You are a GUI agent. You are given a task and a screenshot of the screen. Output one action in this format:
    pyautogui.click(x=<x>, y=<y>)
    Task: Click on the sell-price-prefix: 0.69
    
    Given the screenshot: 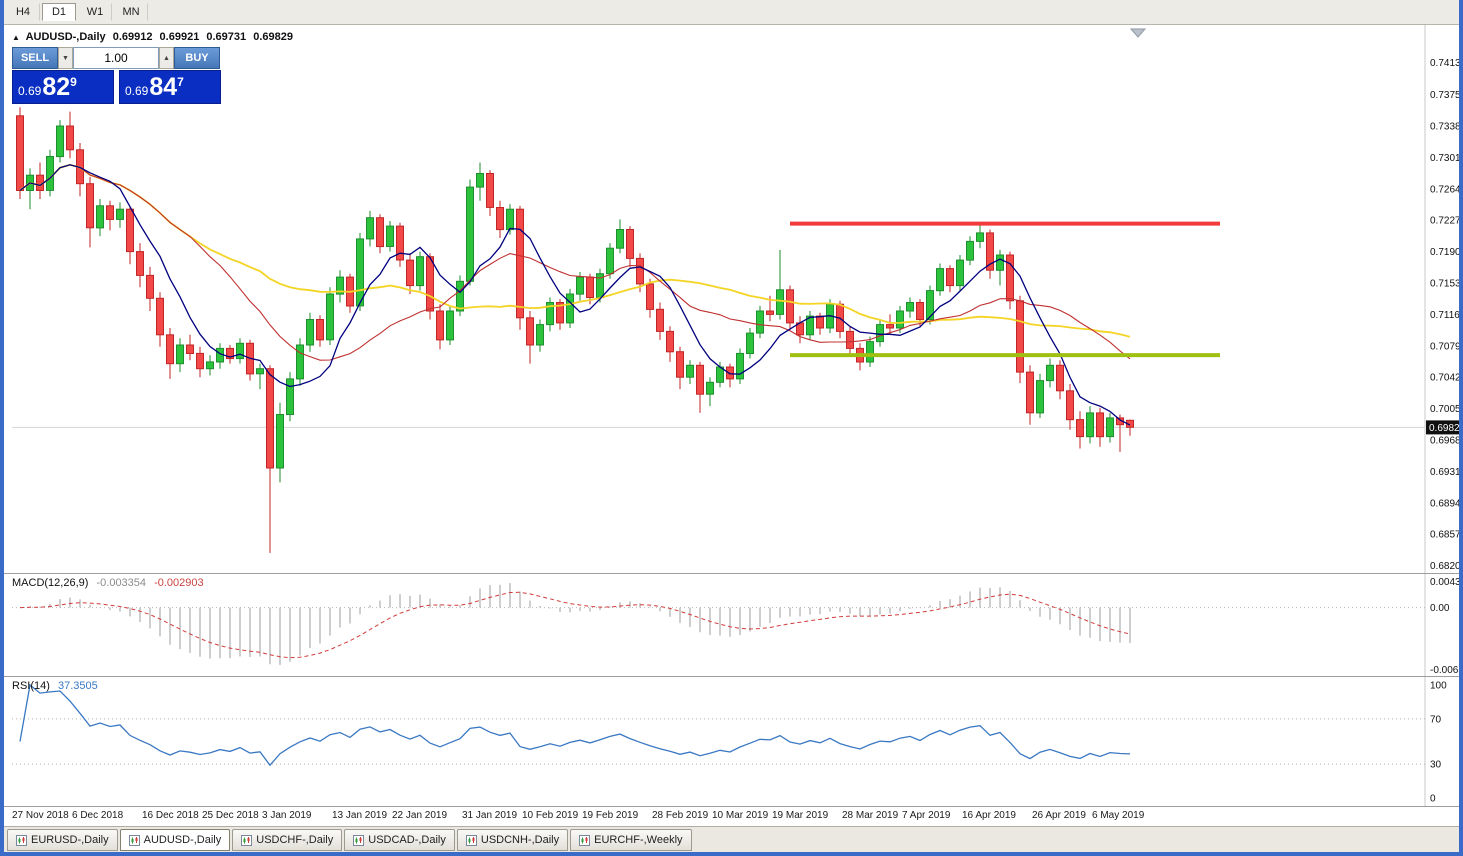 What is the action you would take?
    pyautogui.click(x=30, y=91)
    